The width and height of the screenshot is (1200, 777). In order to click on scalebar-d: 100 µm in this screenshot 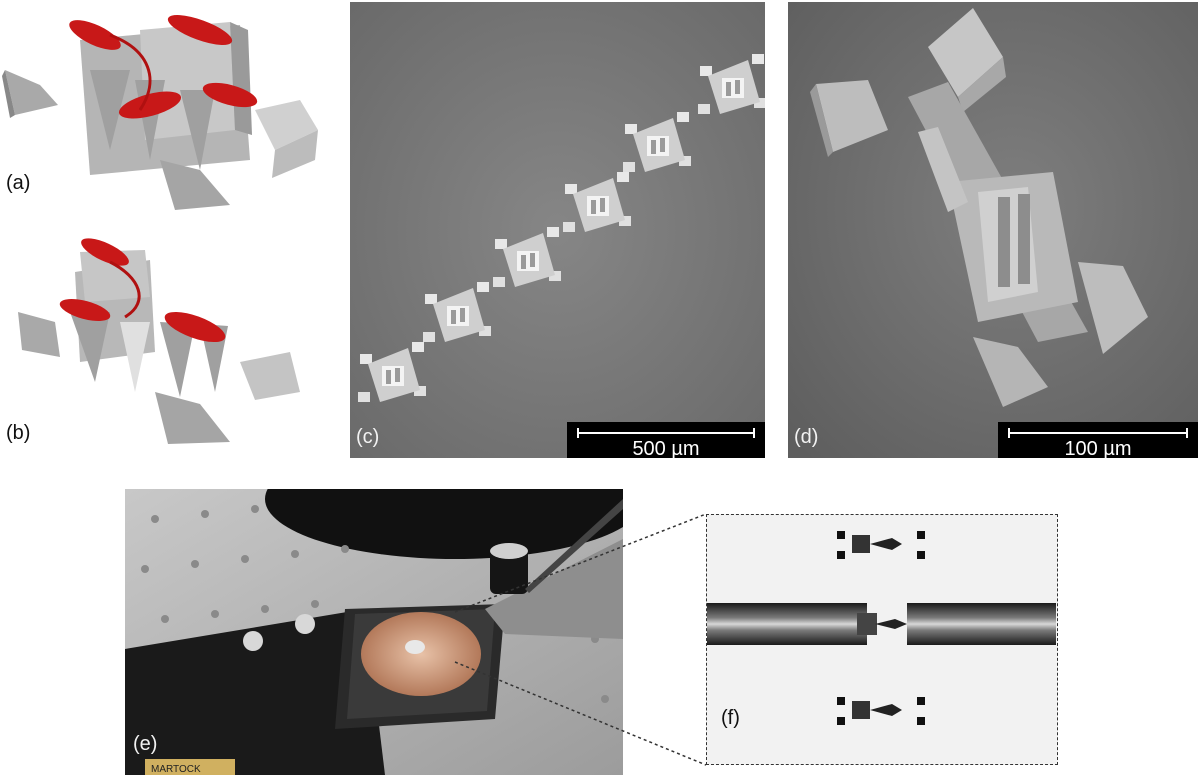, I will do `click(1098, 441)`.